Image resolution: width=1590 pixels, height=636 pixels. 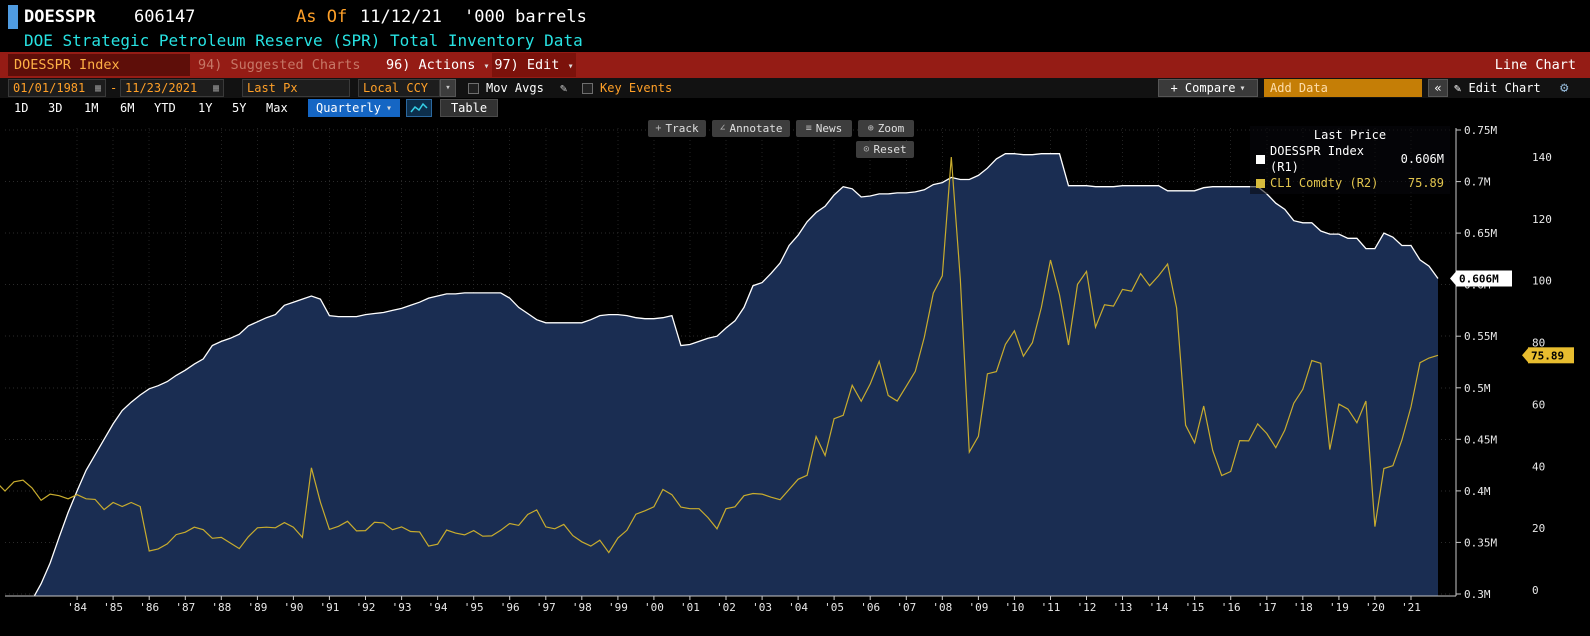 What do you see at coordinates (161, 88) in the screenshot?
I see `date-to-value: 11/23/2021` at bounding box center [161, 88].